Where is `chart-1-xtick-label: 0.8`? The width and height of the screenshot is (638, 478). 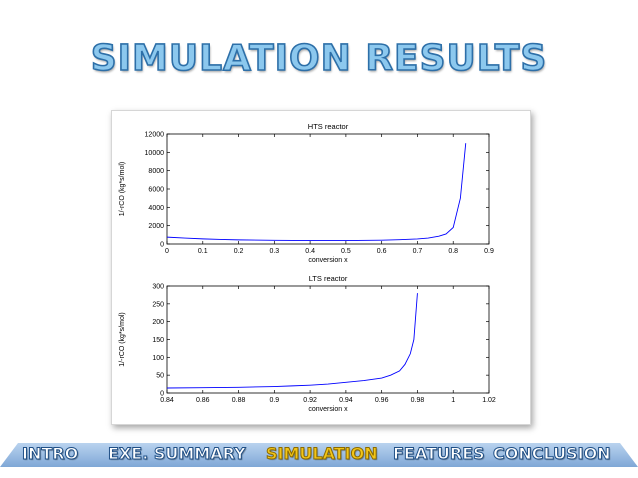
chart-1-xtick-label: 0.8 is located at coordinates (453, 251).